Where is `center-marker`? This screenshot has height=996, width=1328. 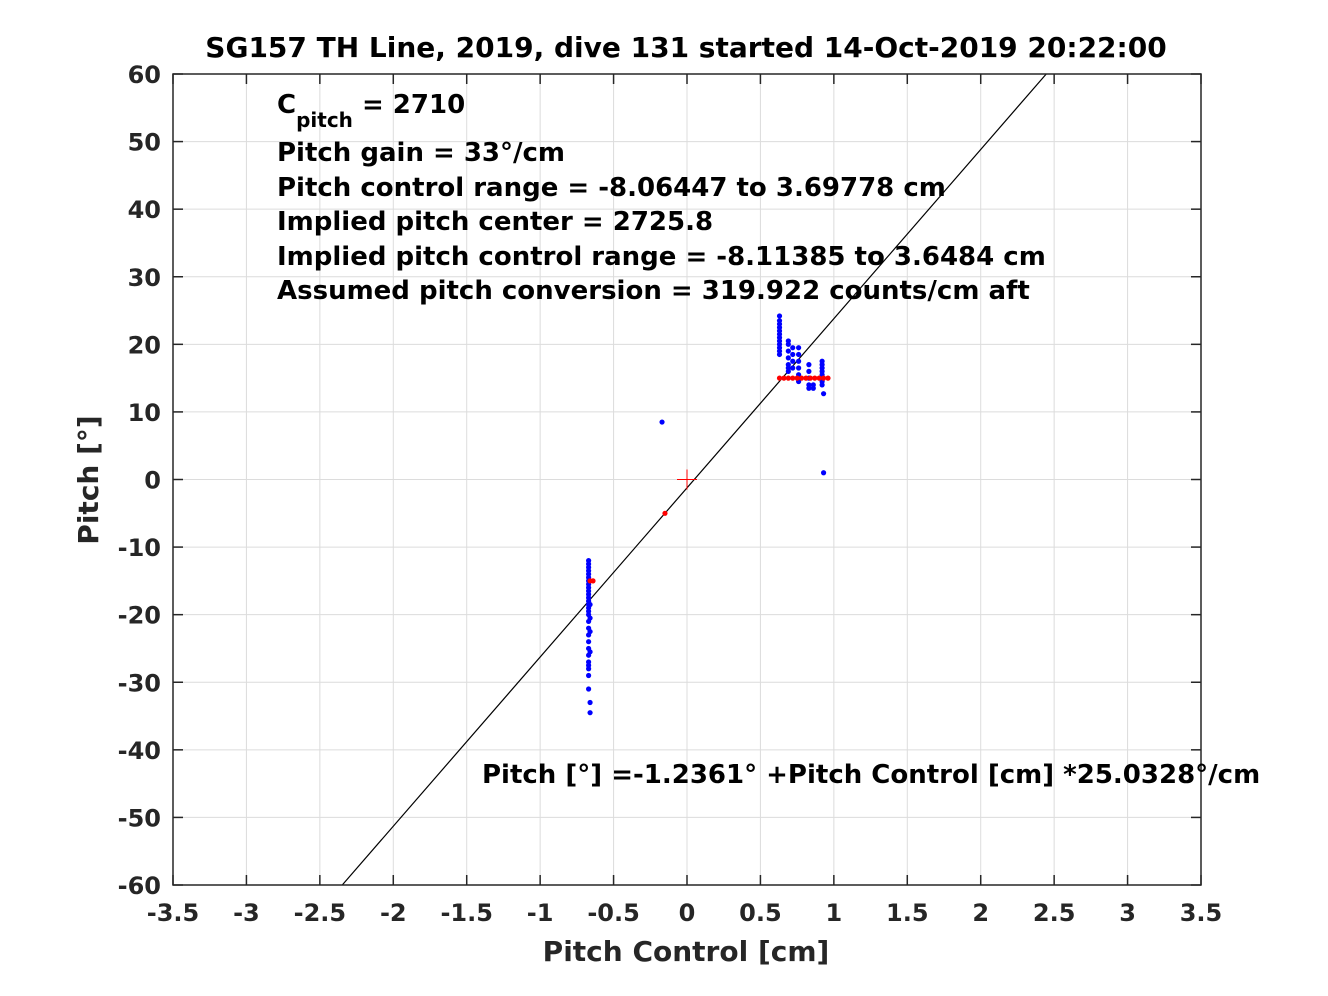 center-marker is located at coordinates (687, 479).